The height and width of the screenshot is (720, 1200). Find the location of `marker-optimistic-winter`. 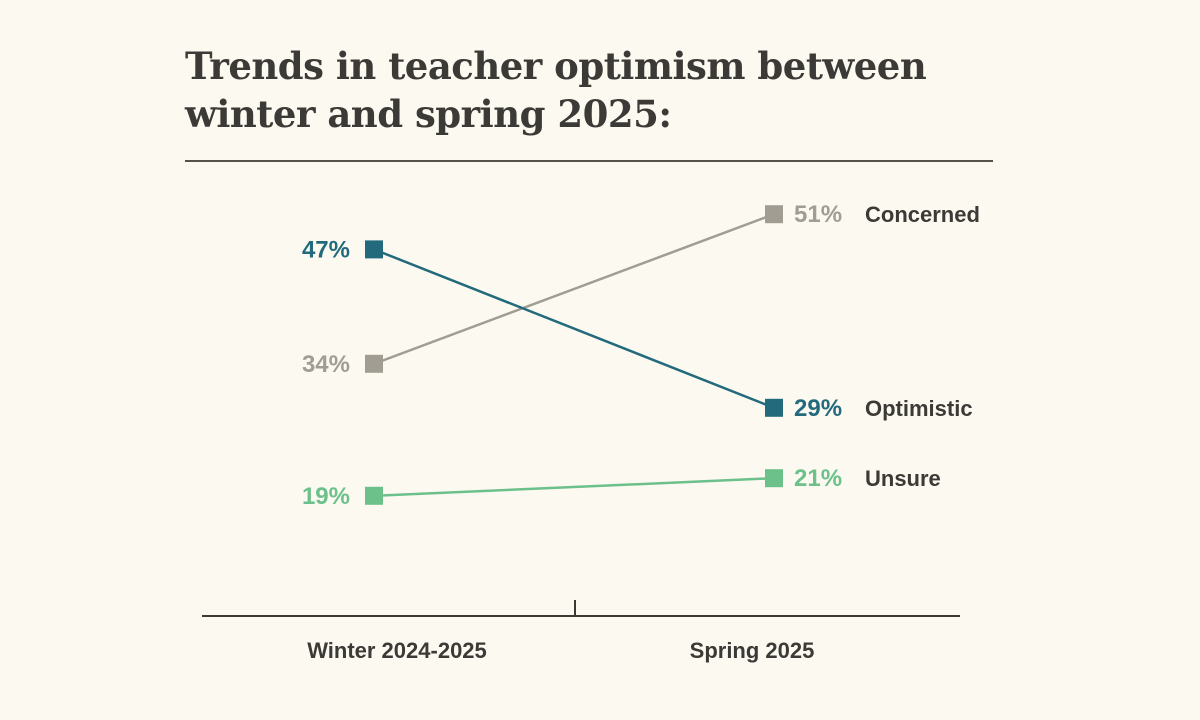

marker-optimistic-winter is located at coordinates (374, 249).